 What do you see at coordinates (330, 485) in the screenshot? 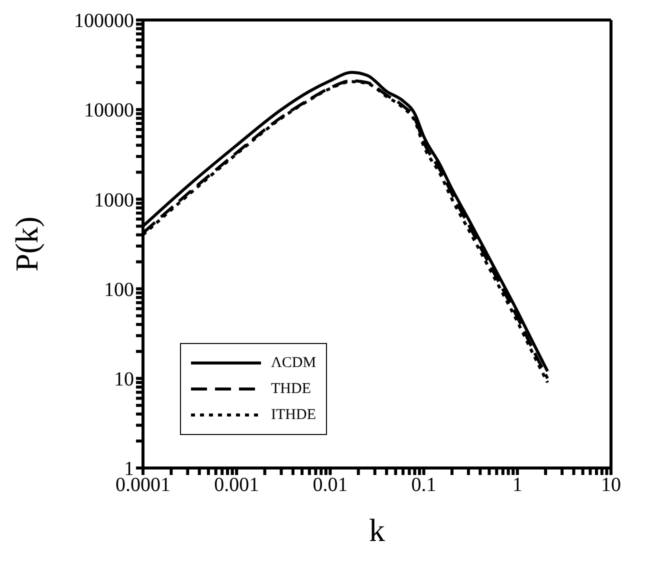
I see `x-tick-label: 0.01` at bounding box center [330, 485].